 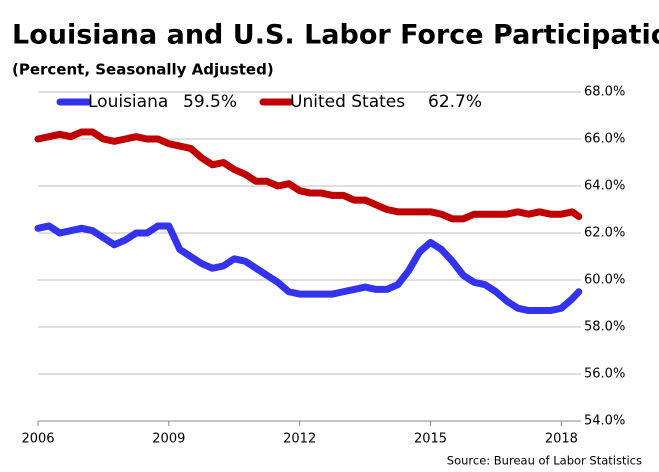 I want to click on y-tick-label: 68.0%, so click(x=604, y=92).